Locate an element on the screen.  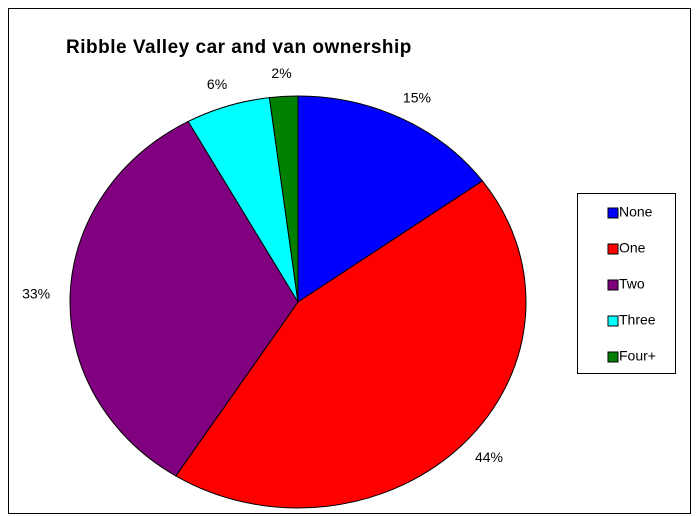
data-label: 15% is located at coordinates (417, 98).